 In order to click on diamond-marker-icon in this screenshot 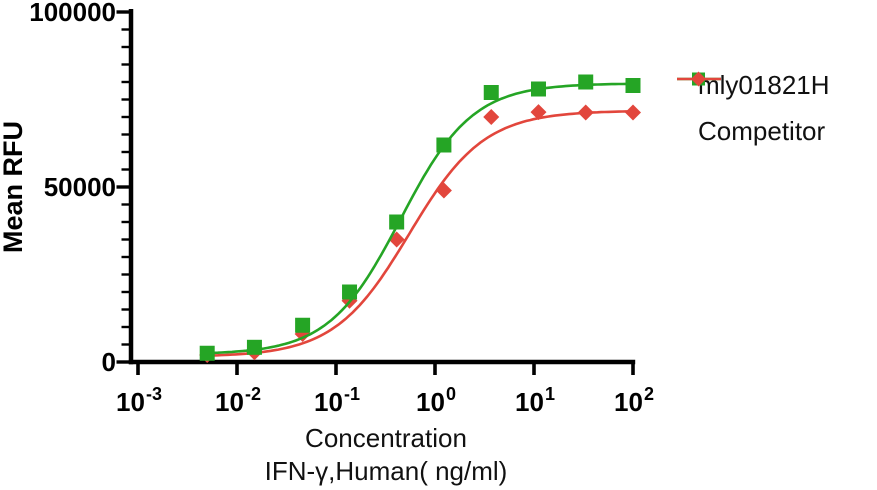, I will do `click(699, 79)`.